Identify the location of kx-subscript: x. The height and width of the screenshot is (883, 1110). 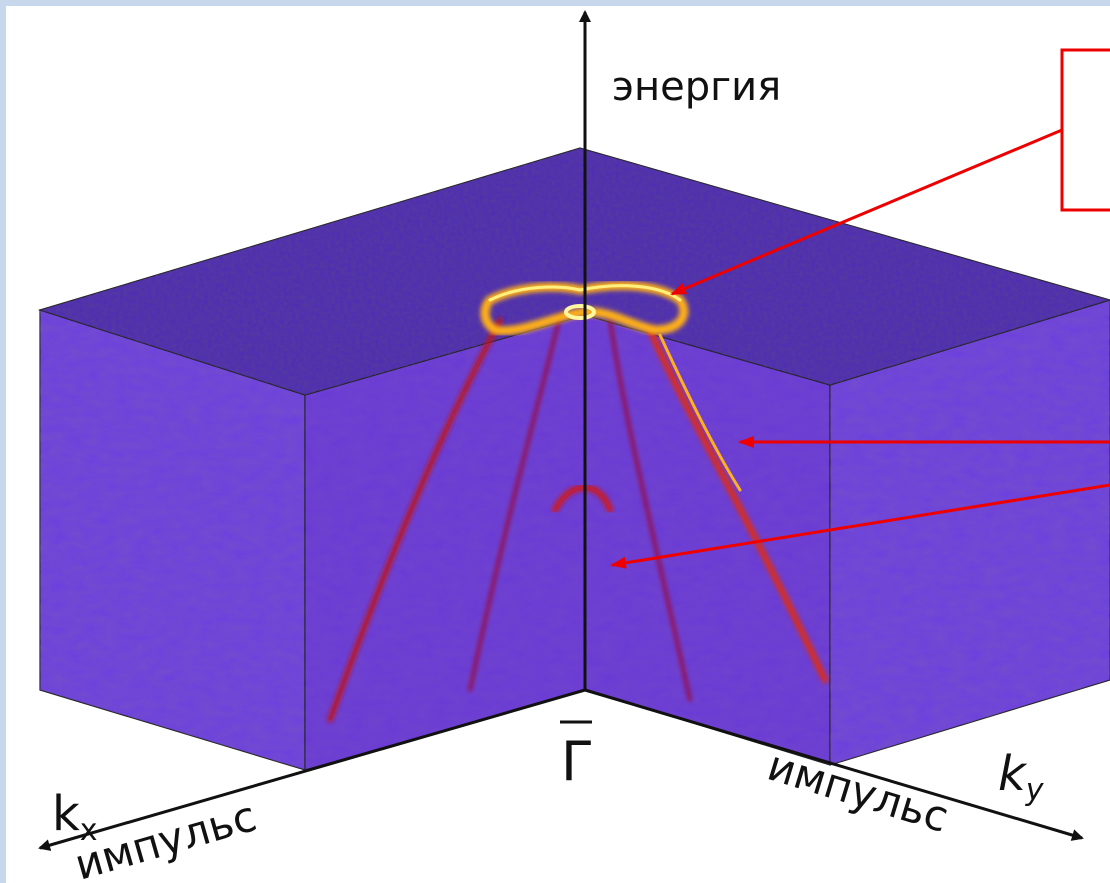
(89, 830).